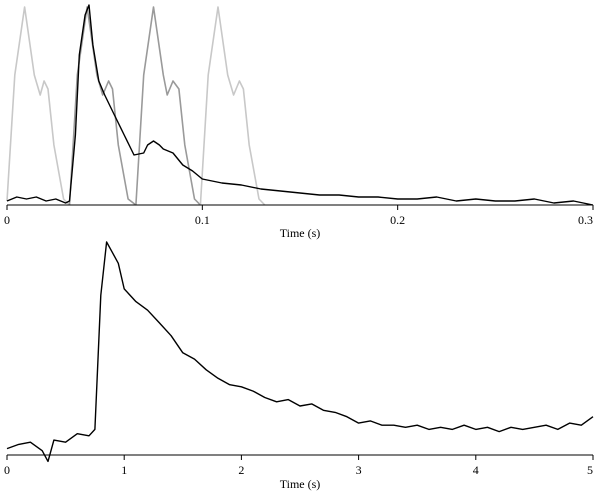 This screenshot has height=491, width=600. Describe the element at coordinates (299, 466) in the screenshot. I see `bottom-tick-layer: 0 1 2 3 4 5` at that location.